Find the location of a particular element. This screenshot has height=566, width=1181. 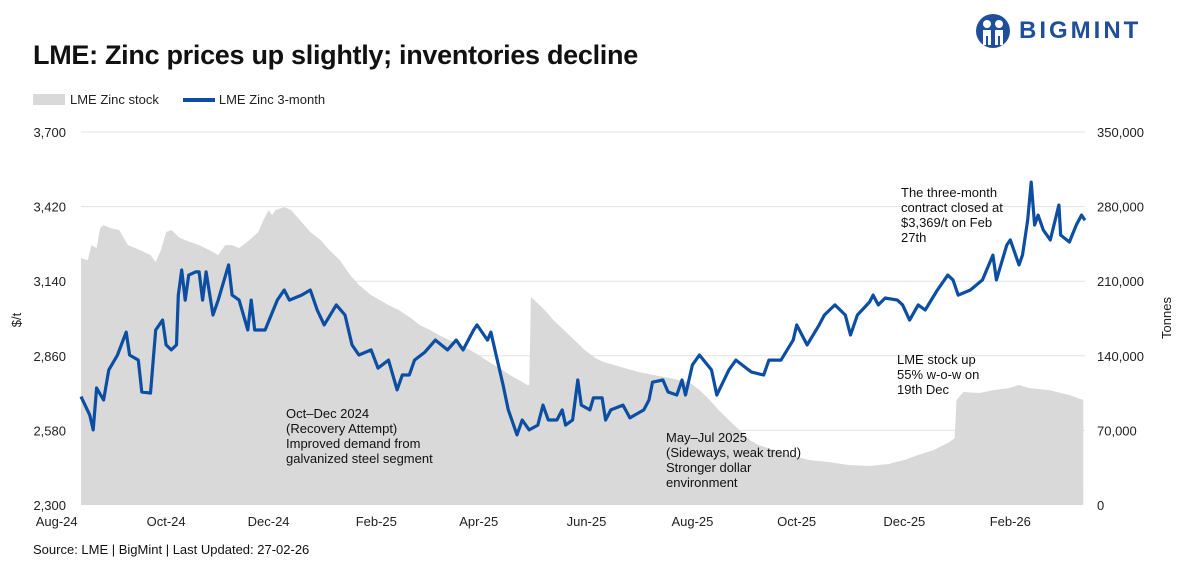

annotation-stock-up: LME stock up 55% w-o-w on 19th Dec is located at coordinates (938, 374).